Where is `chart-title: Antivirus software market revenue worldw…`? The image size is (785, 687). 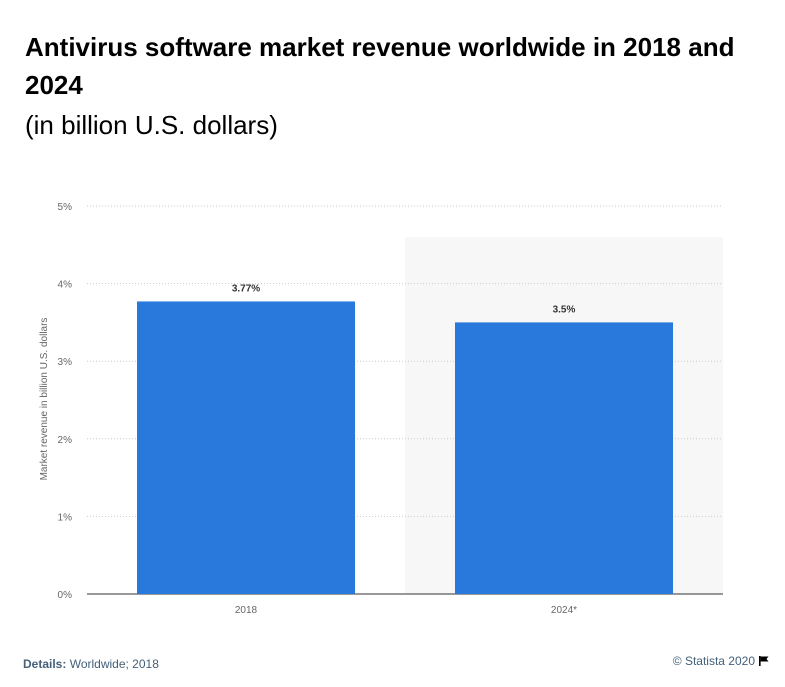
chart-title: Antivirus software market revenue worldw… is located at coordinates (380, 66).